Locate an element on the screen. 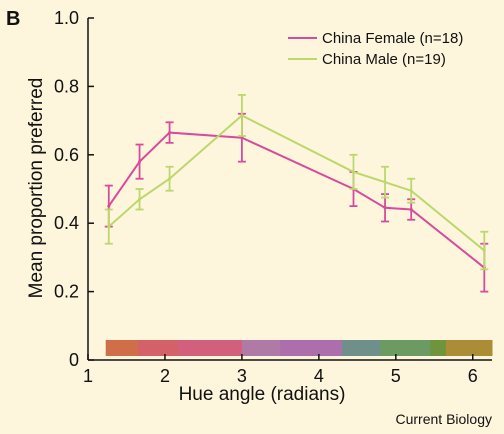  x-tick-label: 3 is located at coordinates (242, 376).